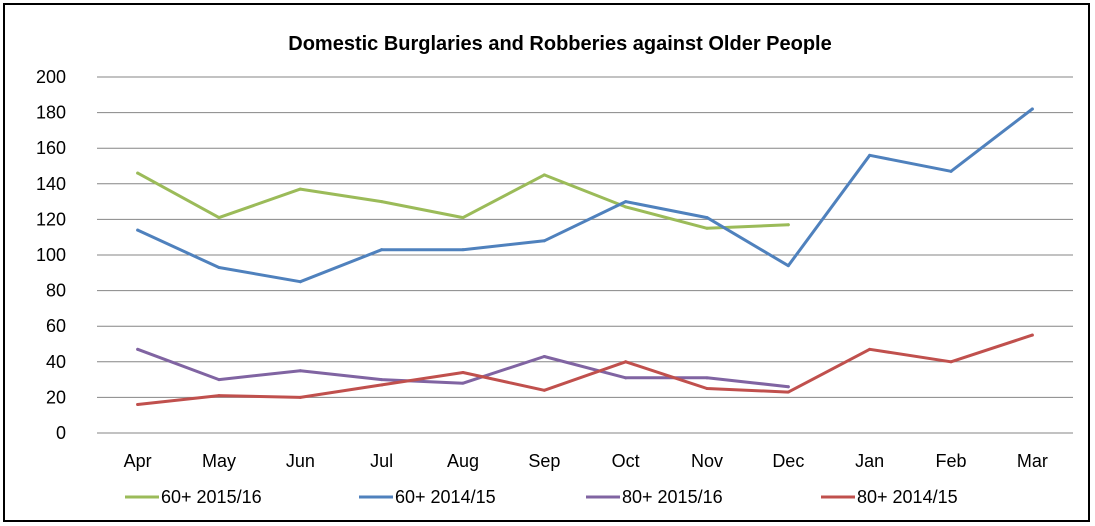 The height and width of the screenshot is (526, 1095). I want to click on y-tick-label: 0, so click(61, 433).